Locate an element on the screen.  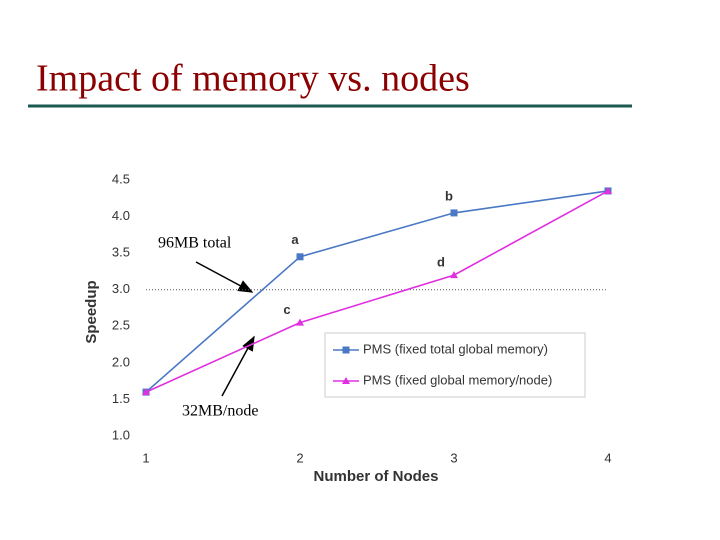
x-axis-label: Number of Nodes is located at coordinates (375, 476).